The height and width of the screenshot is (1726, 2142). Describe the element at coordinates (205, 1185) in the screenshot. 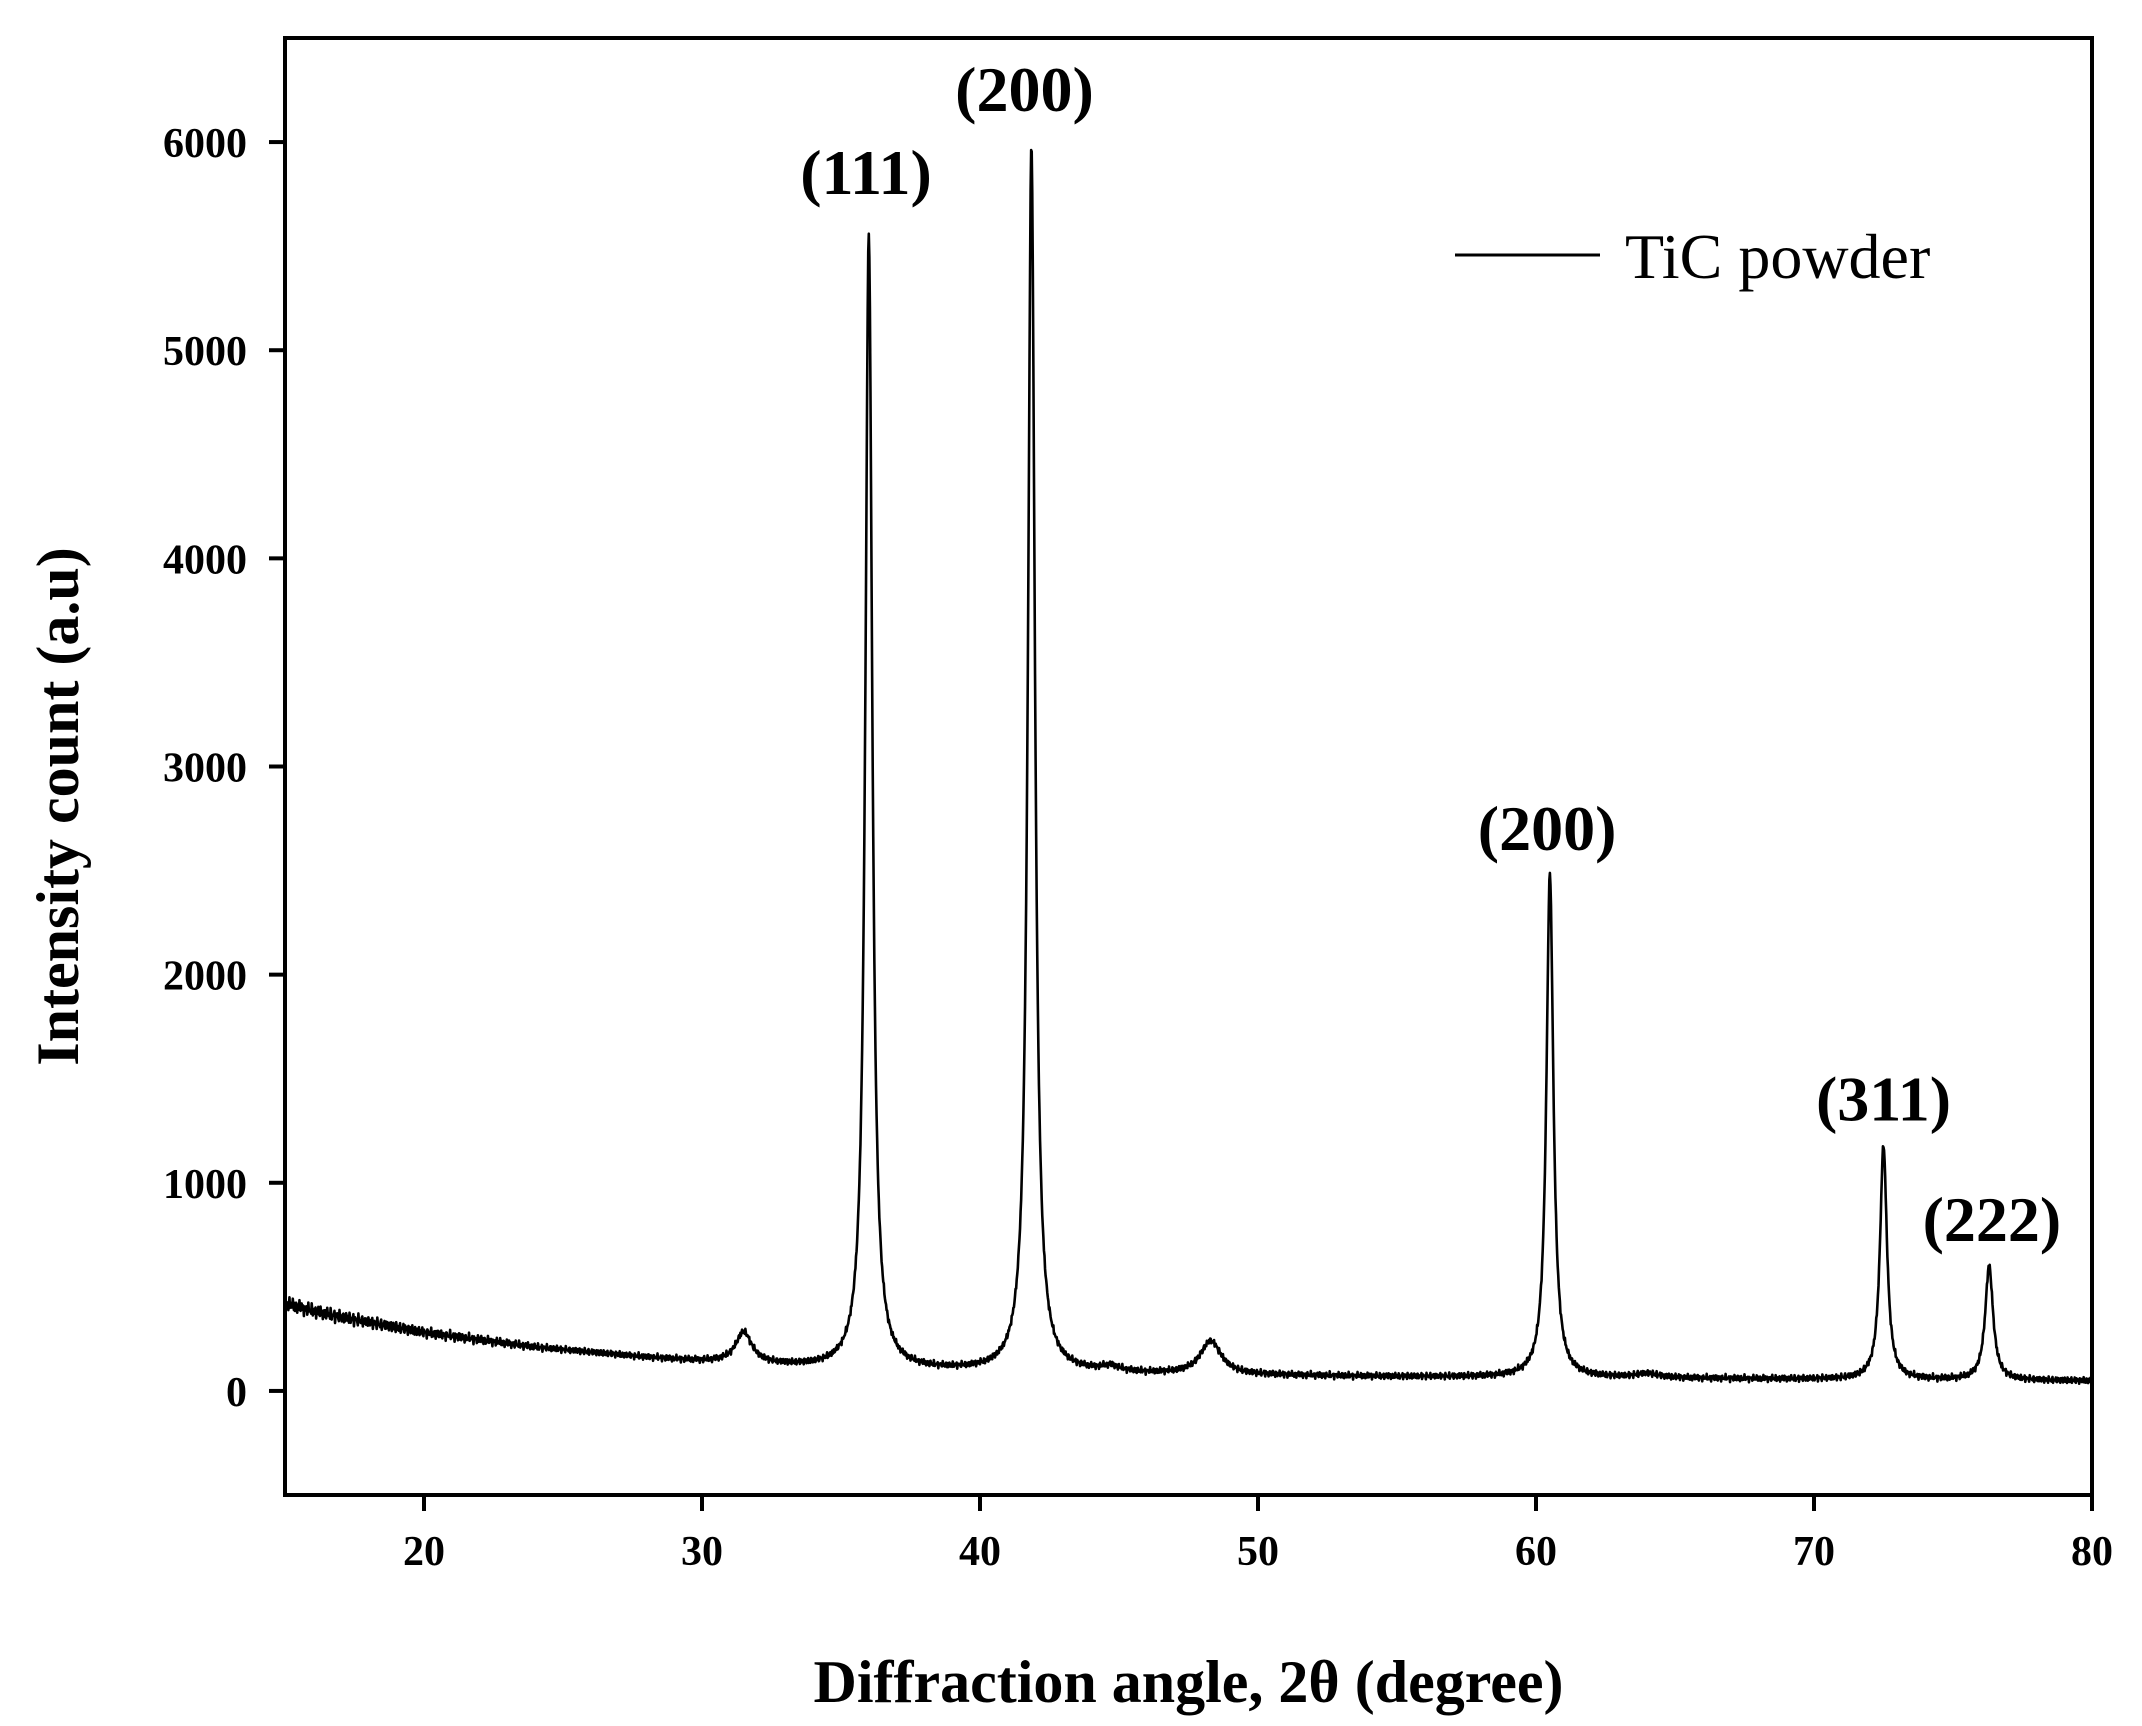

I see `y-tick-label: 1000` at that location.